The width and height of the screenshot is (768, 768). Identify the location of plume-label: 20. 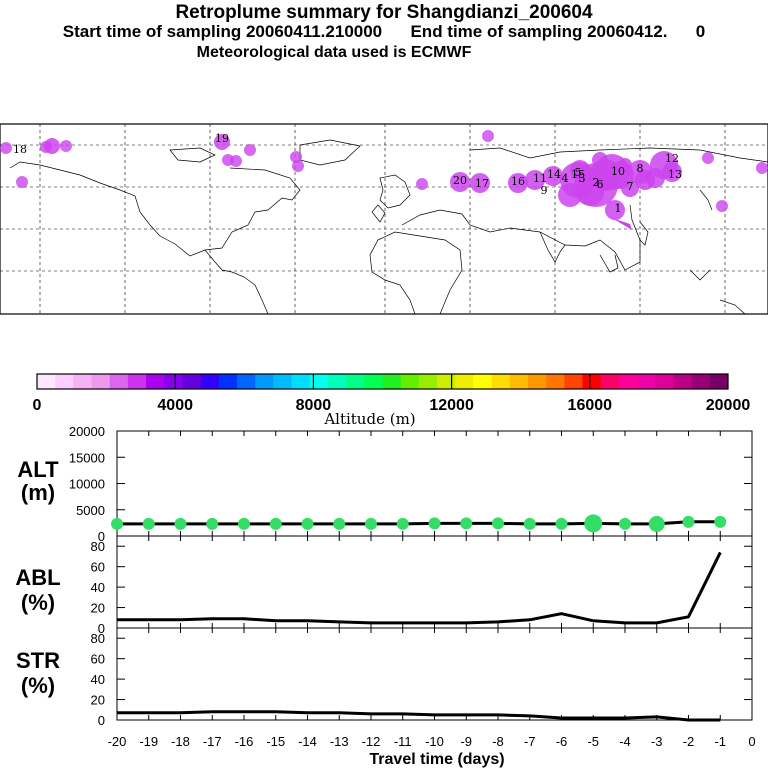
(460, 180).